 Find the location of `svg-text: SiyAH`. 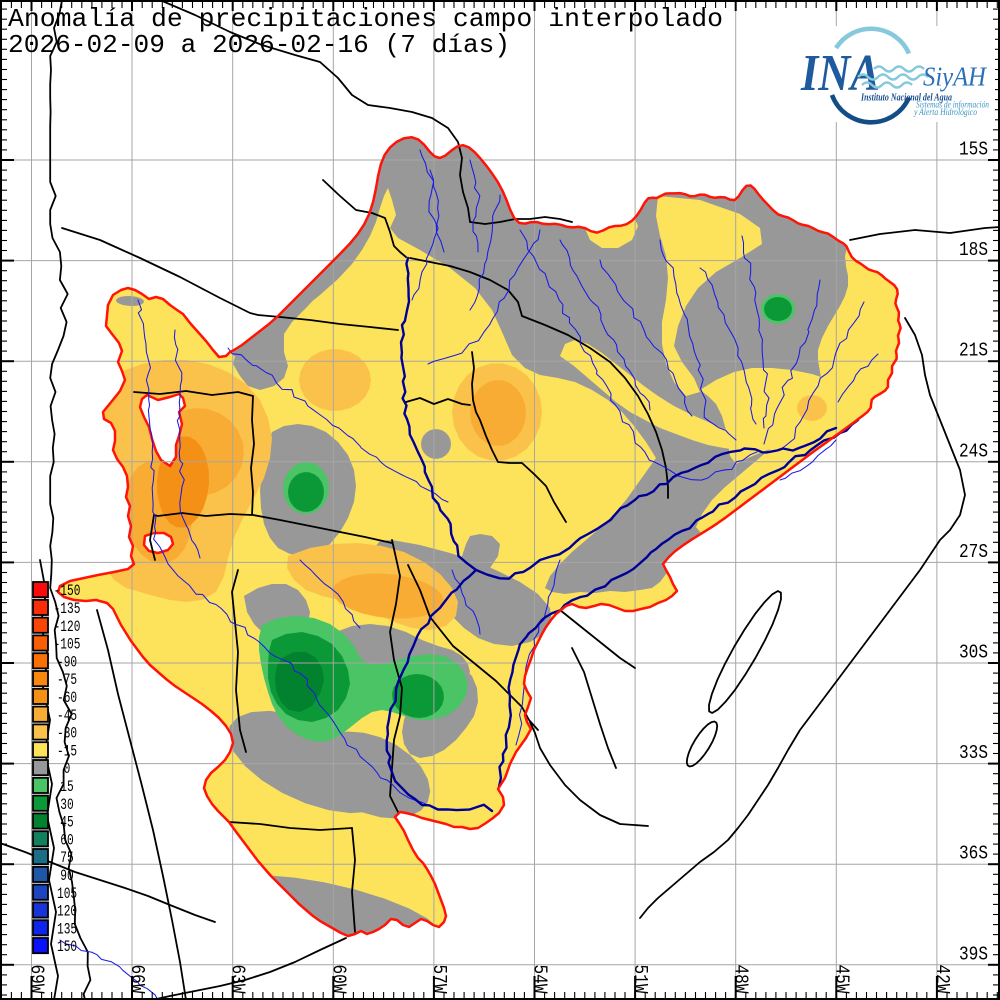

svg-text: SiyAH is located at coordinates (955, 77).